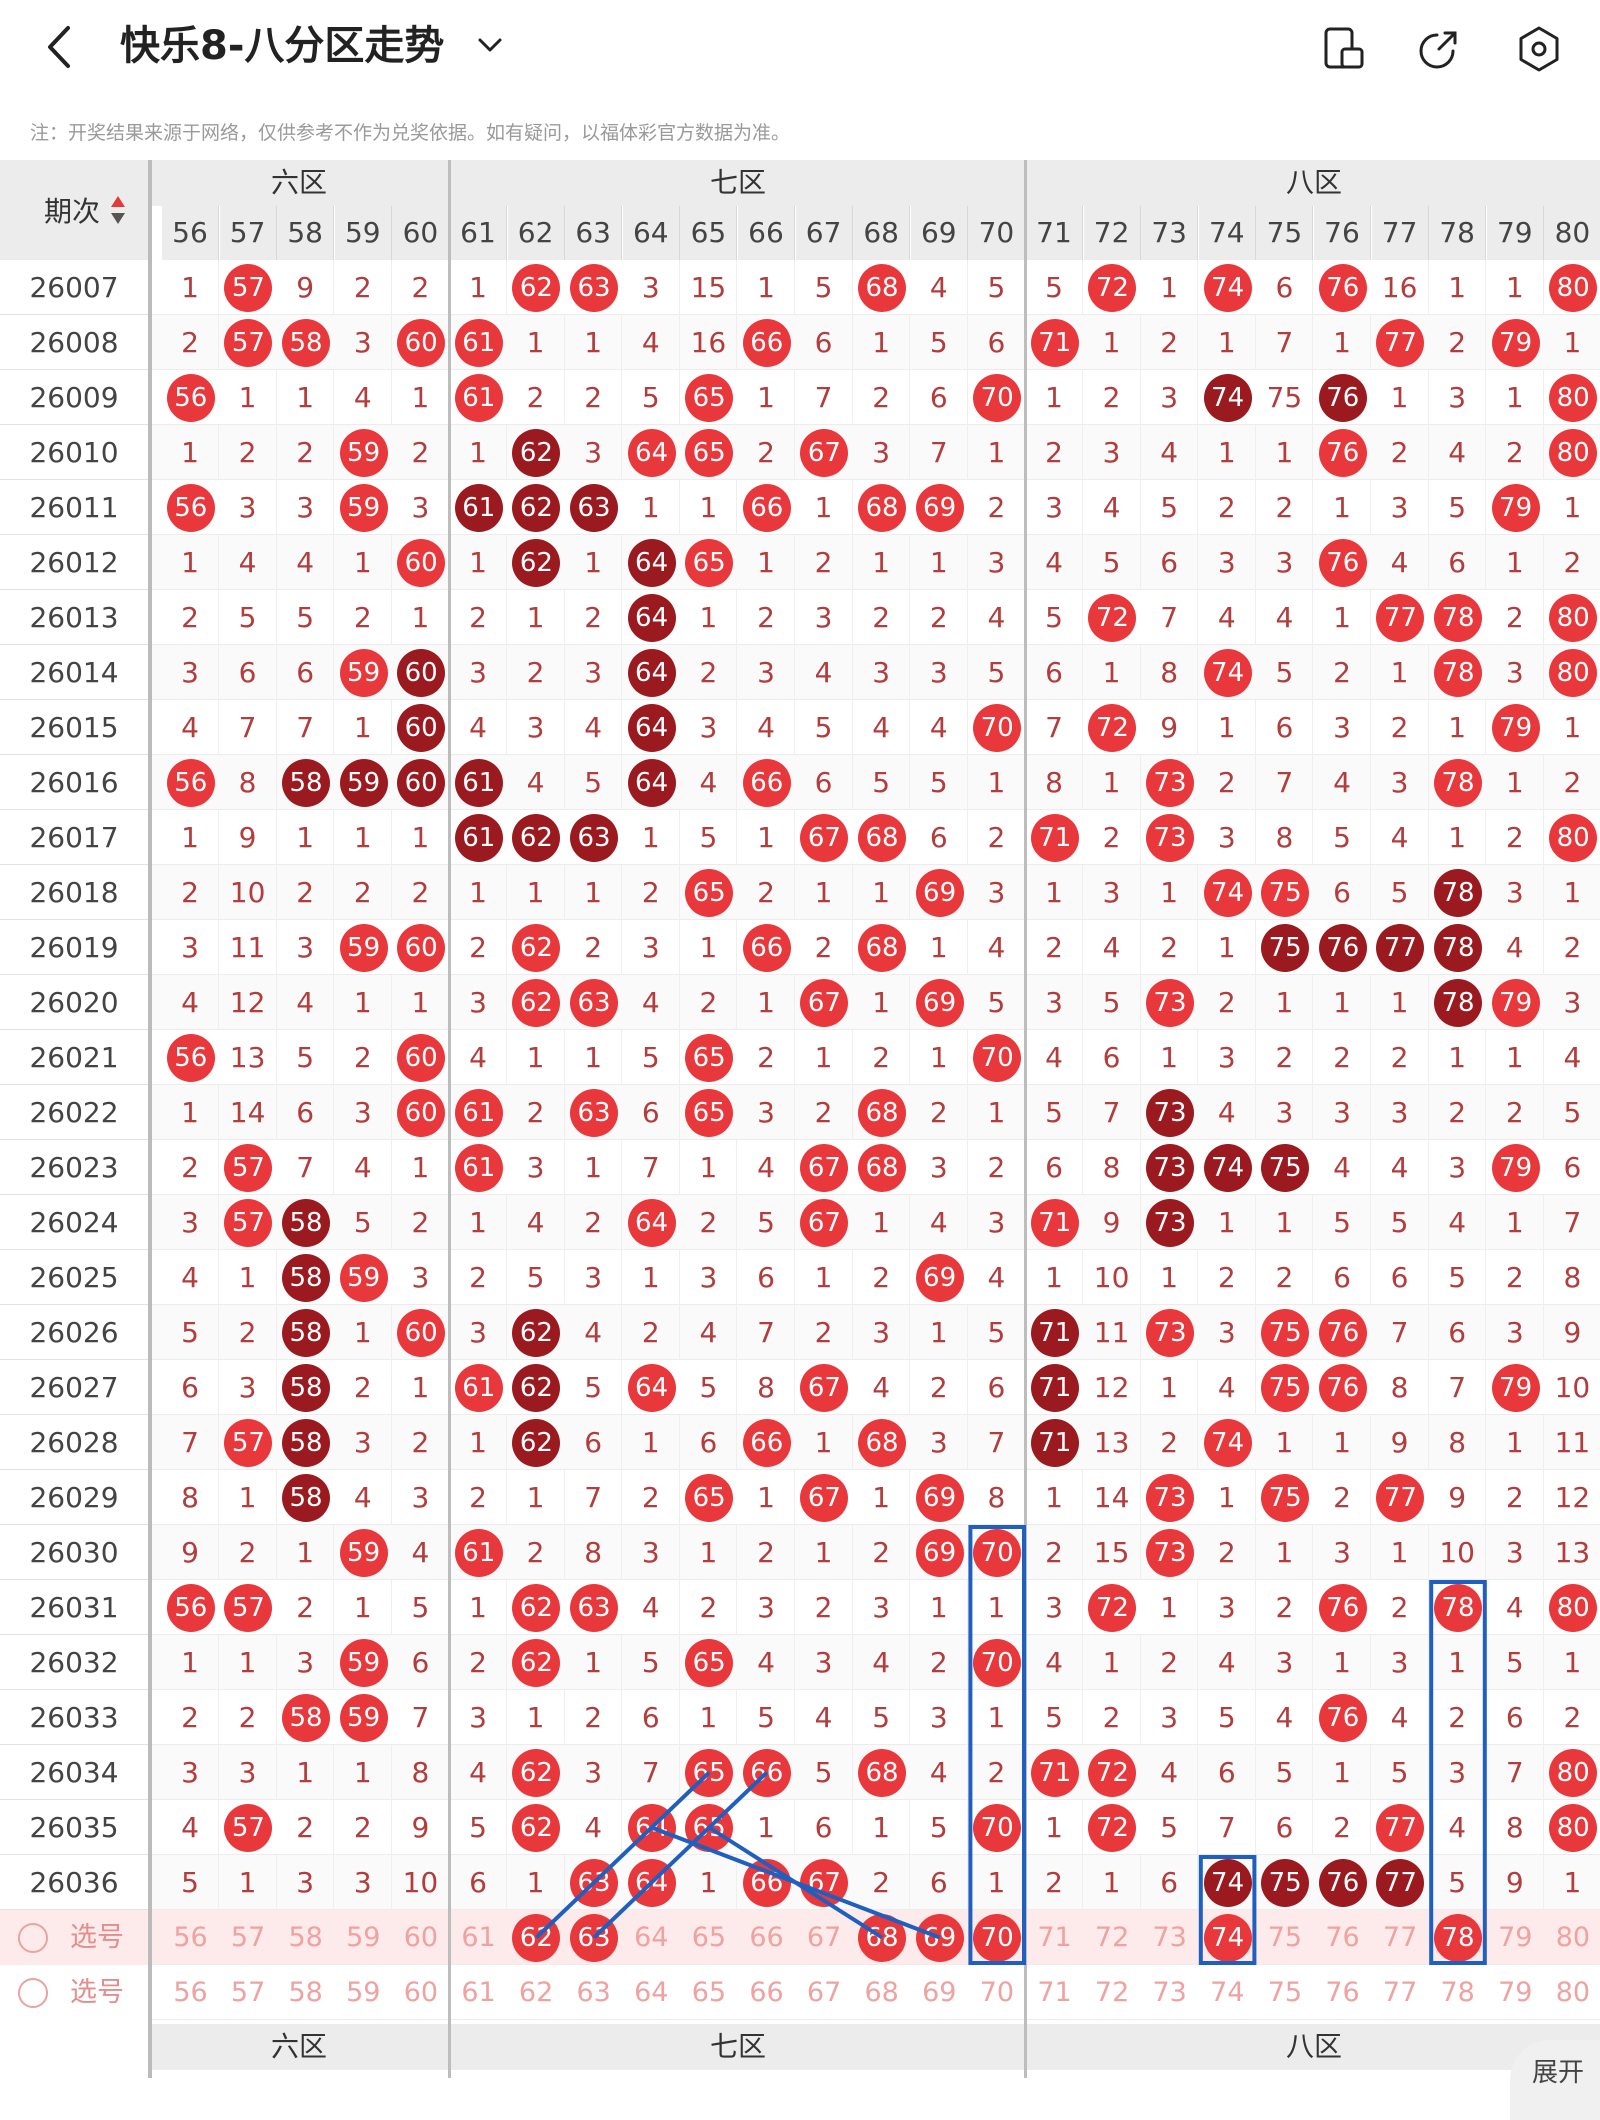 This screenshot has width=1600, height=2120. What do you see at coordinates (74, 210) in the screenshot?
I see `period-header: 期次` at bounding box center [74, 210].